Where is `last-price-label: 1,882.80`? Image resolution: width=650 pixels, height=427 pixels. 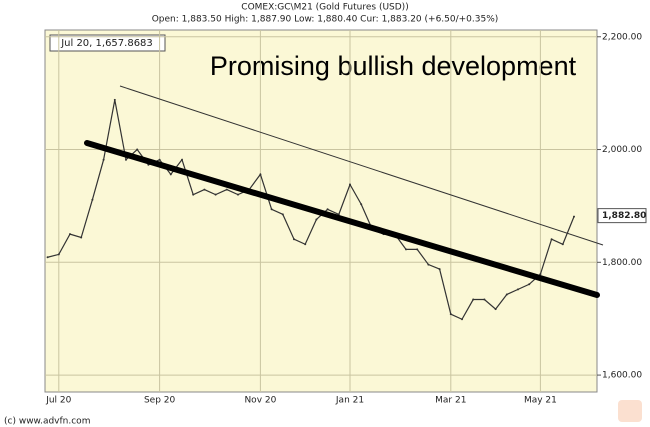 last-price-label: 1,882.80 is located at coordinates (624, 216).